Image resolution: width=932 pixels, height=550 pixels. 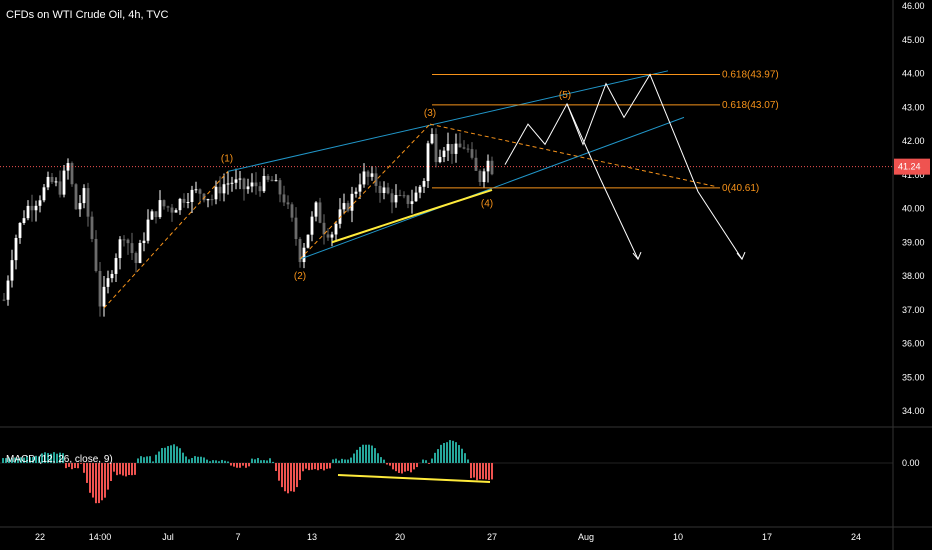 I want to click on y-tick-label: 41.00, so click(x=913, y=175).